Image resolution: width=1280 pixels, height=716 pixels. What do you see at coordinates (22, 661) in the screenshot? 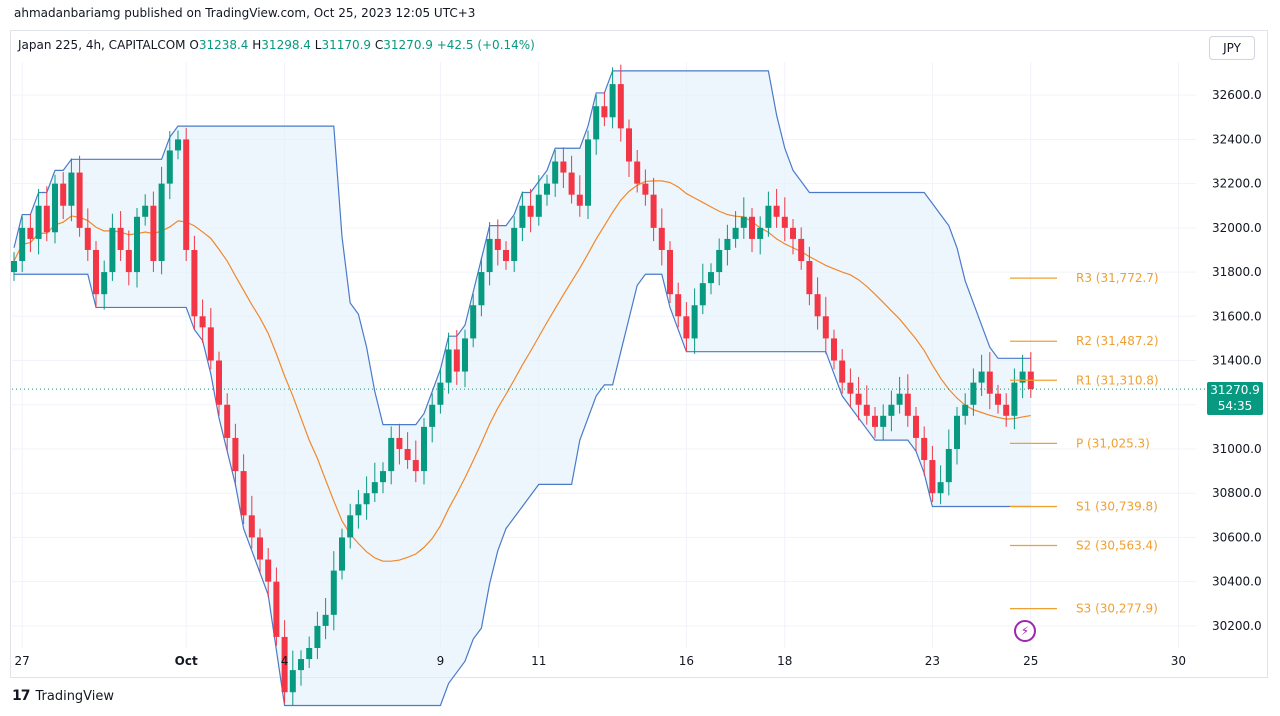
I see `x-tick-label: 27` at bounding box center [22, 661].